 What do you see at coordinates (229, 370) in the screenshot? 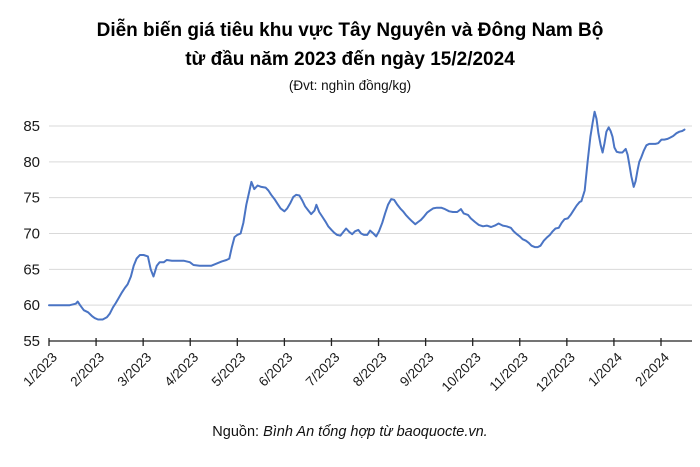
I see `x-tick-label: 5/2023` at bounding box center [229, 370].